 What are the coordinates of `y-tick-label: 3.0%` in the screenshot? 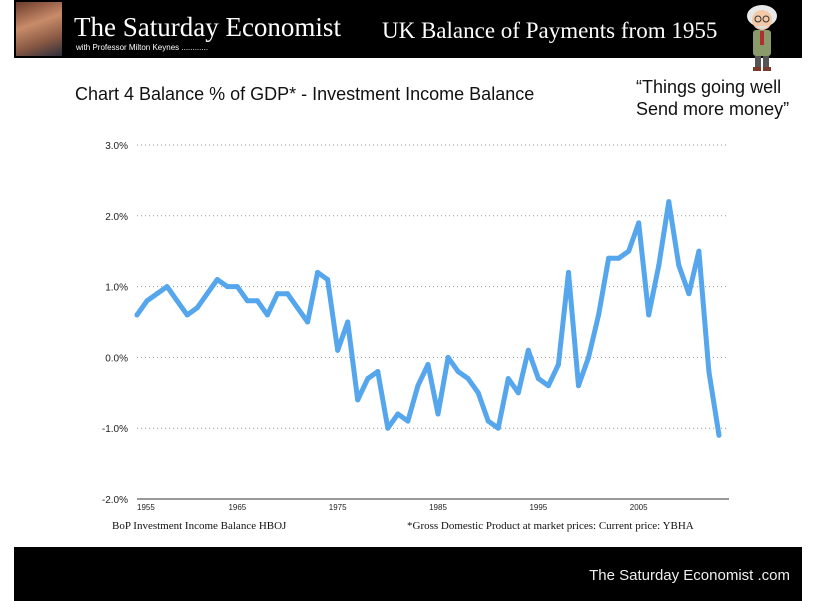 It's located at (116, 146).